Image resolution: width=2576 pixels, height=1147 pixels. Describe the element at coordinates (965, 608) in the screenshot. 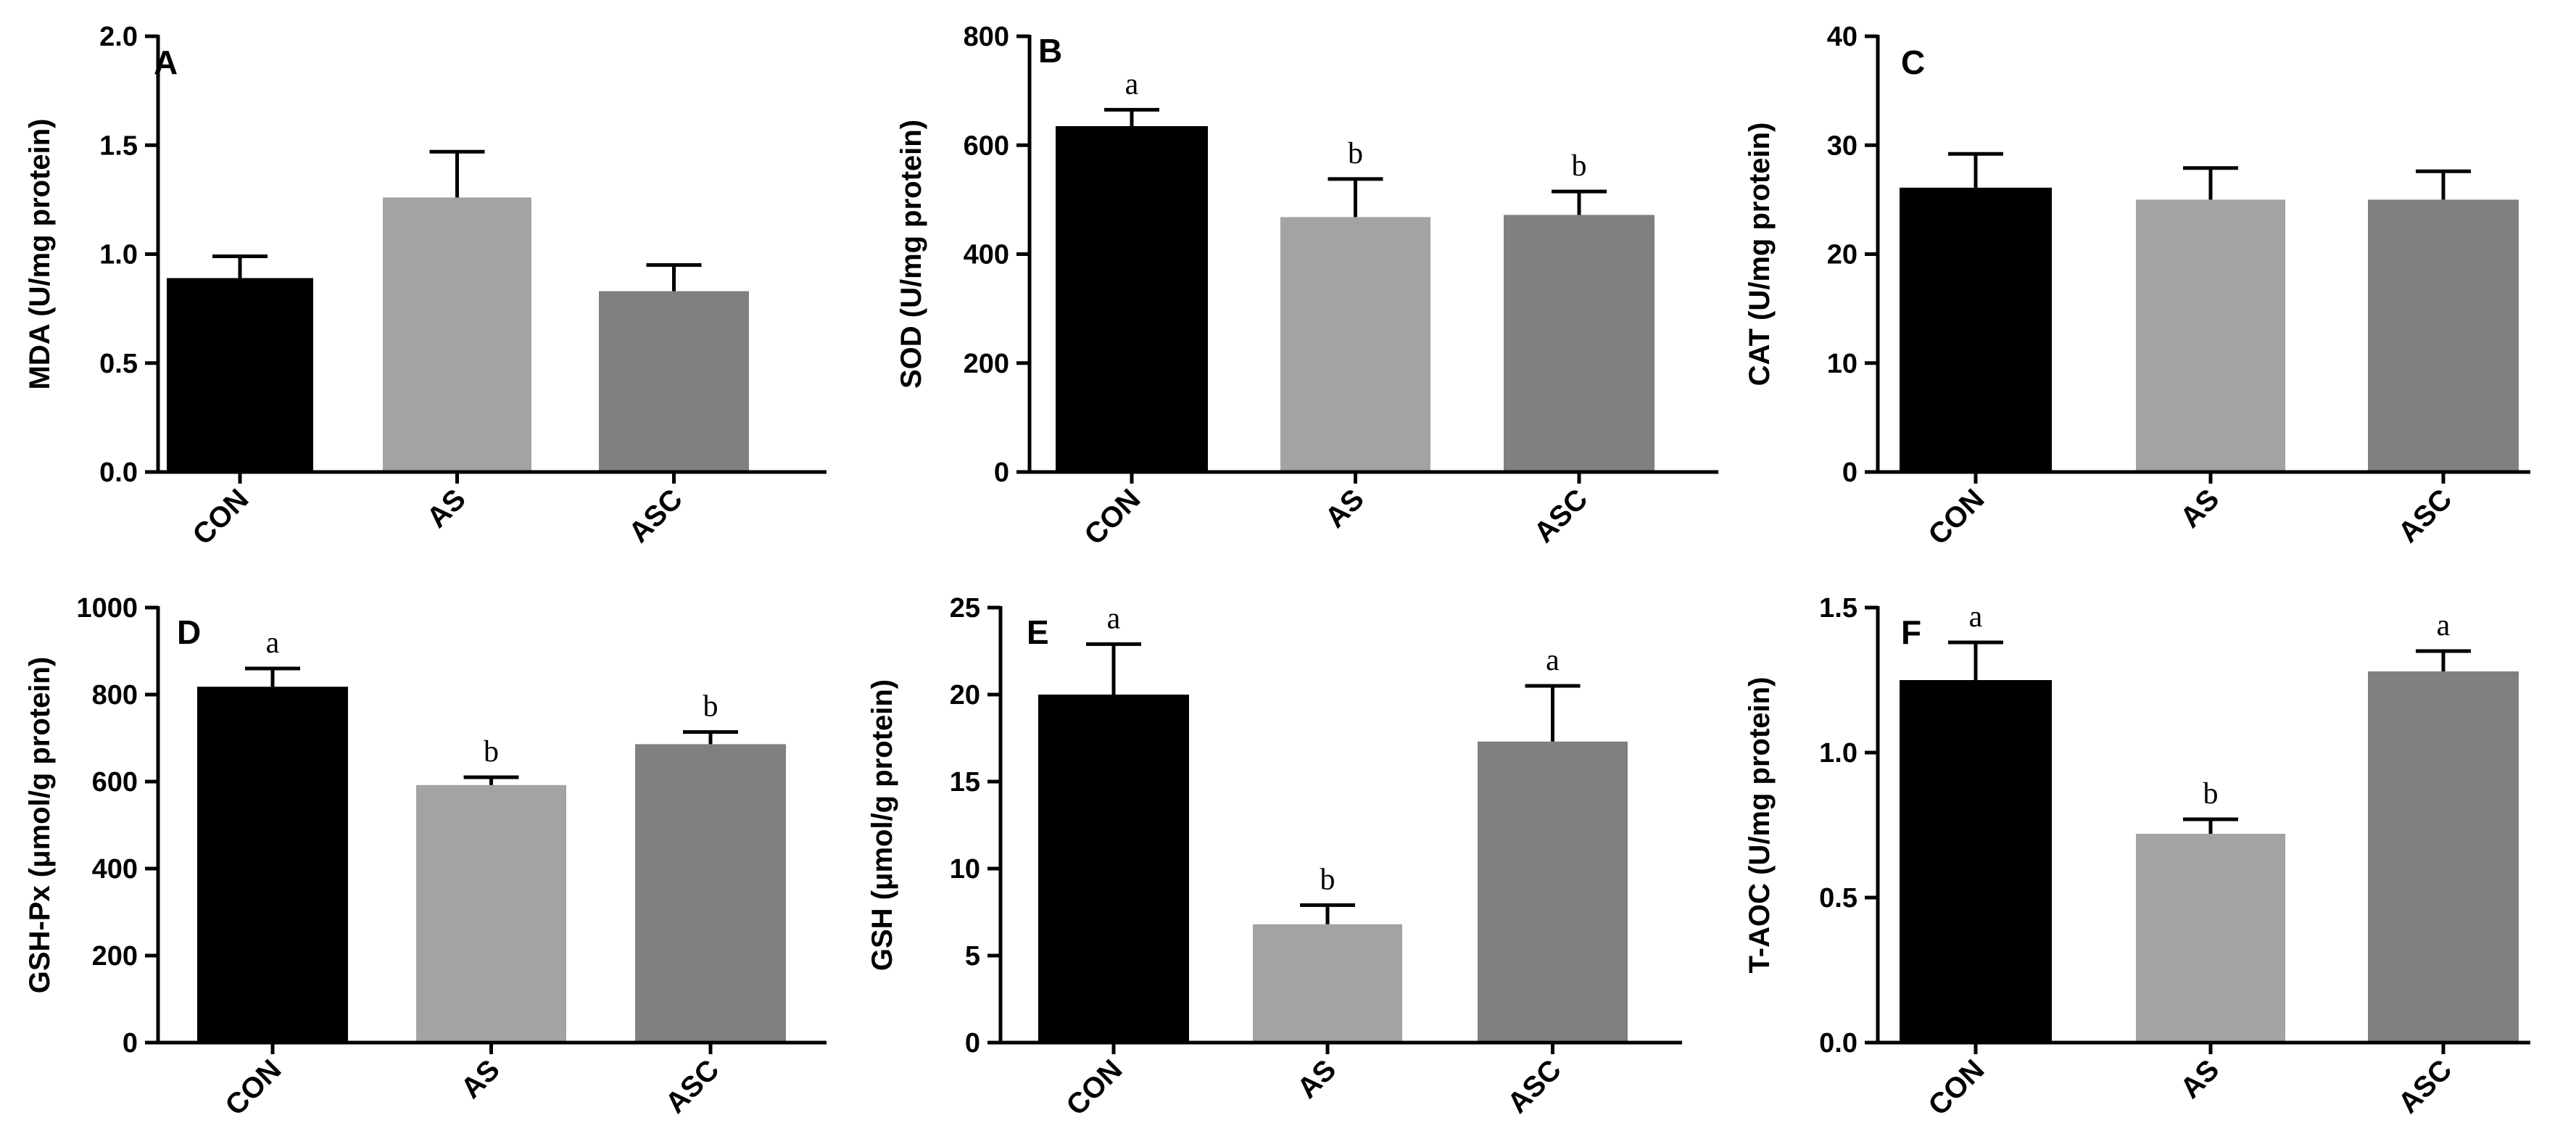

I see `y-tick-label: 25` at that location.